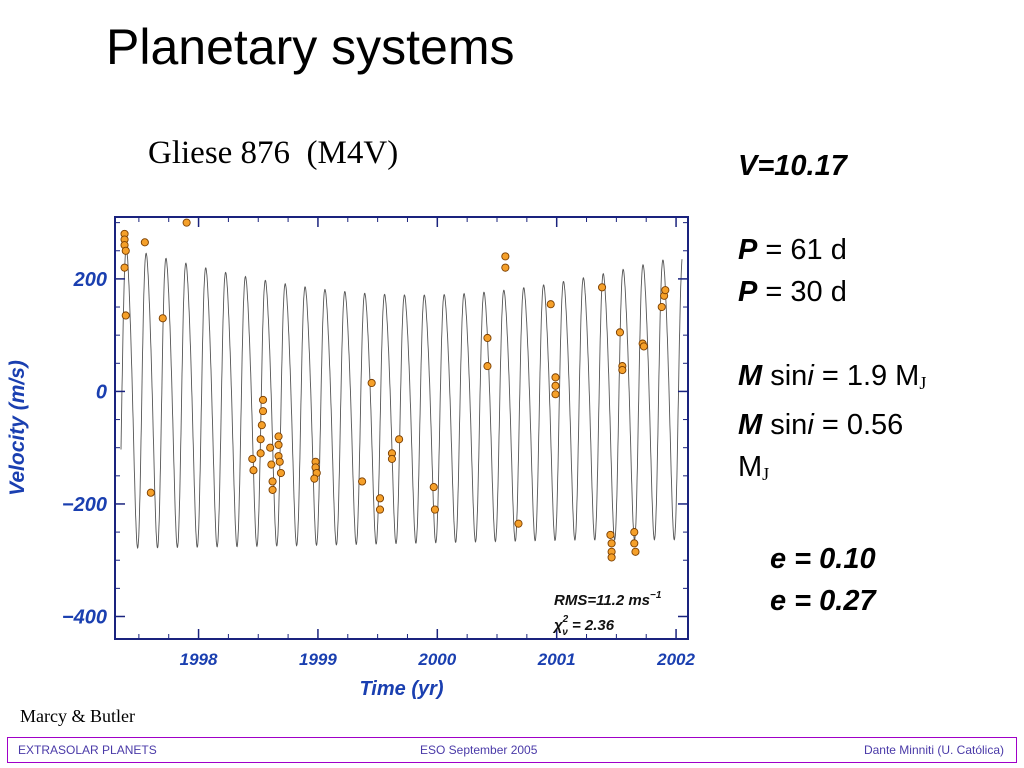 The width and height of the screenshot is (1024, 768). What do you see at coordinates (821, 425) in the screenshot?
I see `mass-line-2: M sini = 0.56` at bounding box center [821, 425].